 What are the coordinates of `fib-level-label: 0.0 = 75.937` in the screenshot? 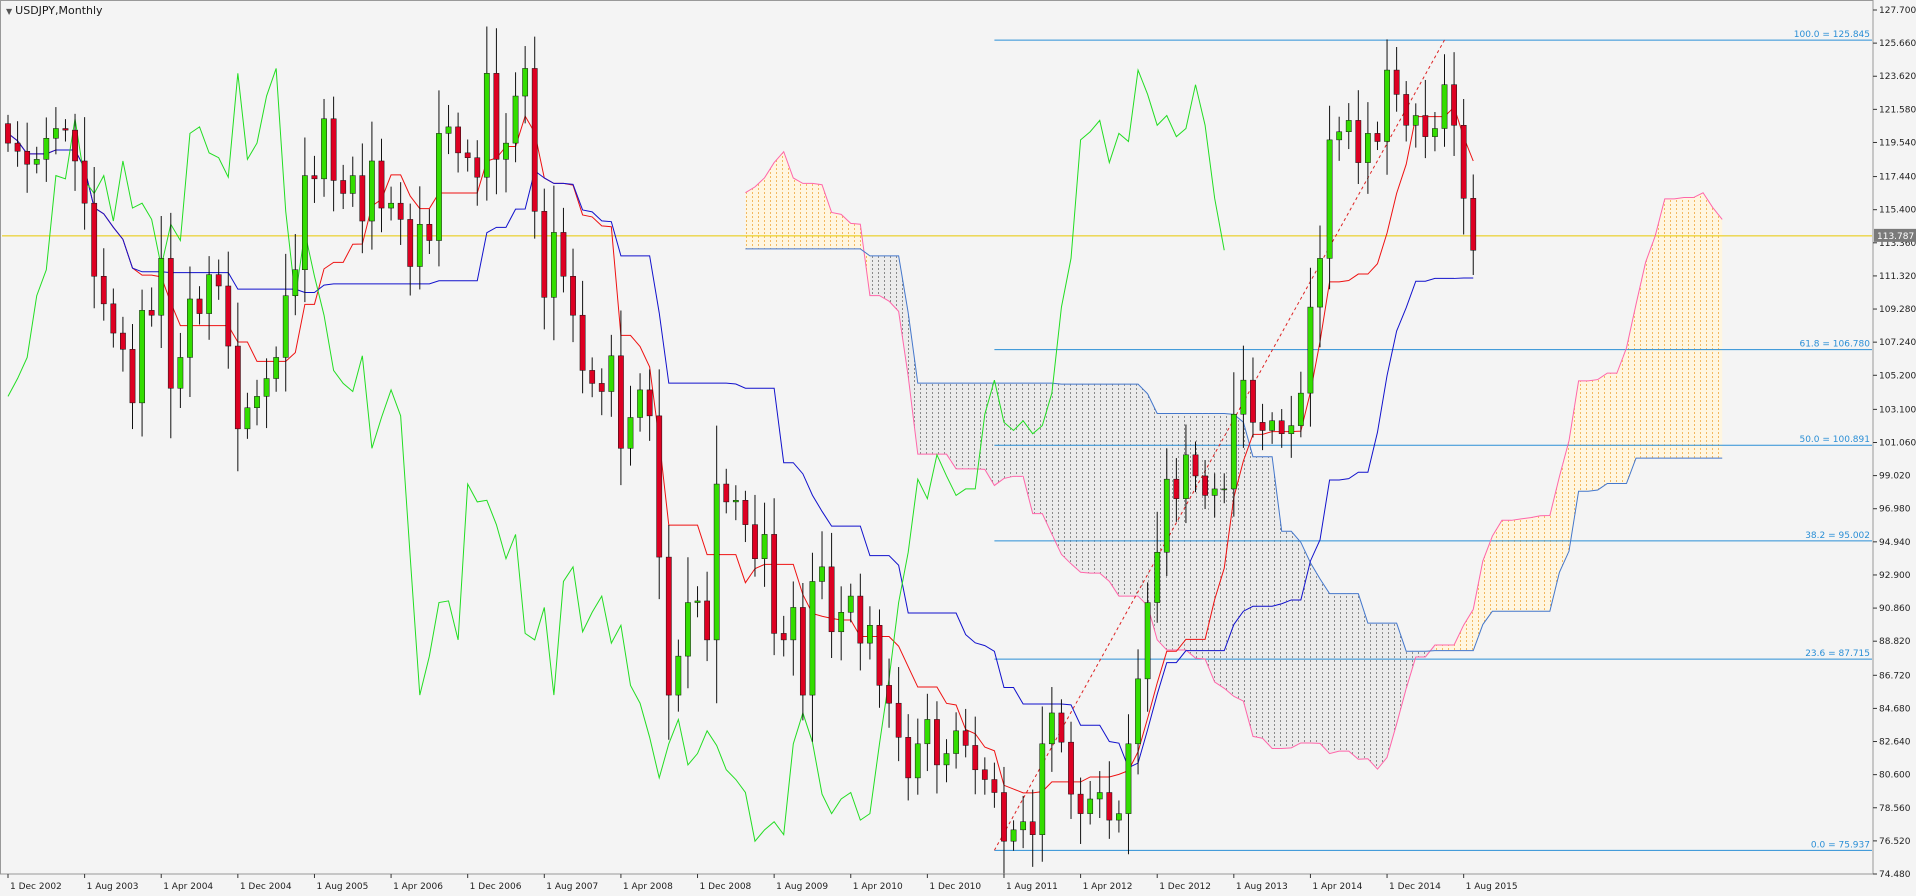 It's located at (1840, 845).